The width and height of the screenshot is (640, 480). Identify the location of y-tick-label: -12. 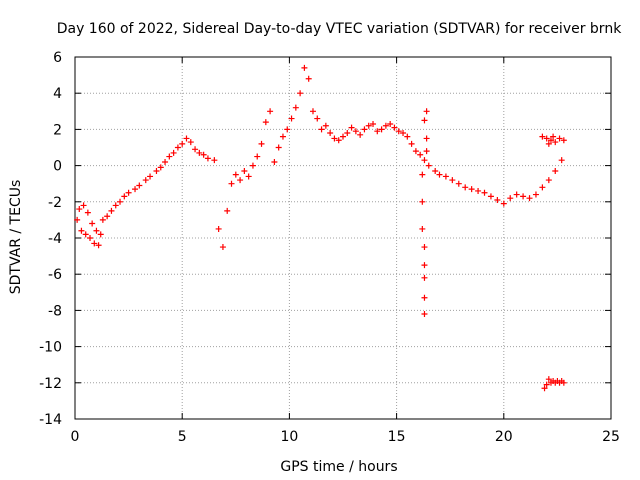
(50, 384).